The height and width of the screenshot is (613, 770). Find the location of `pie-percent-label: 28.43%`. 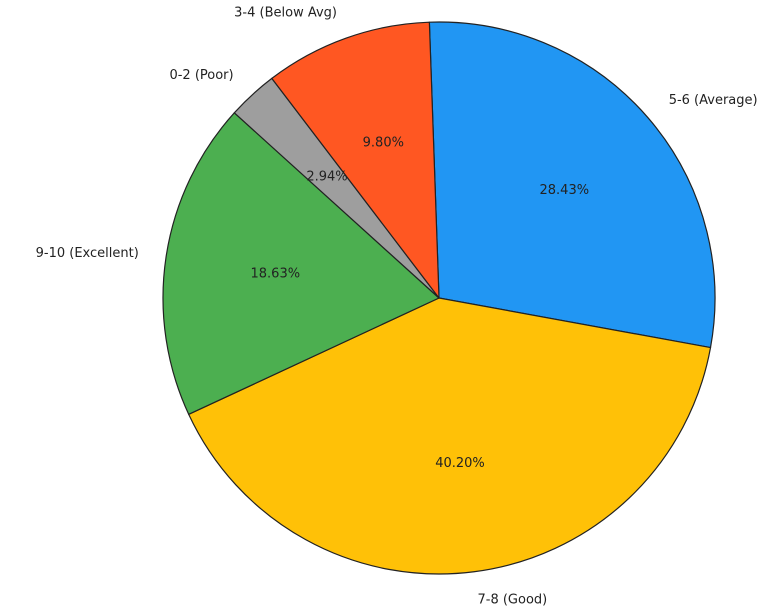

pie-percent-label: 28.43% is located at coordinates (565, 190).